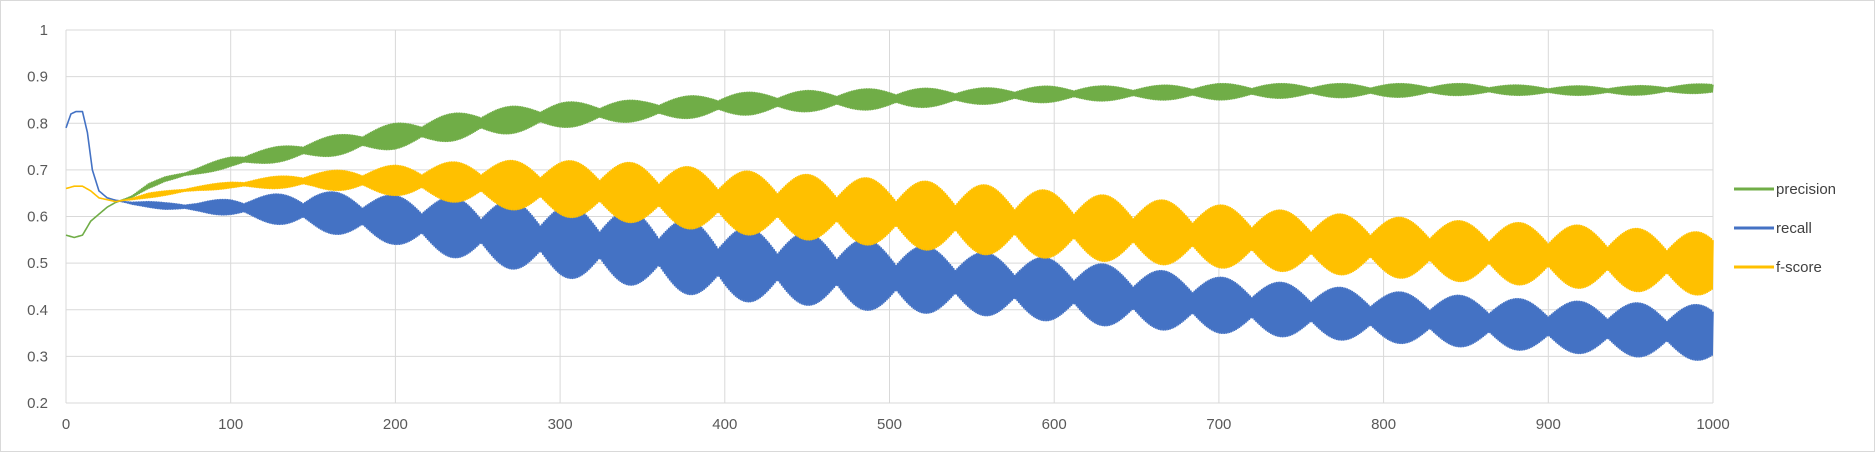 This screenshot has width=1875, height=452. Describe the element at coordinates (37, 123) in the screenshot. I see `y-tick-label: 0.8` at that location.